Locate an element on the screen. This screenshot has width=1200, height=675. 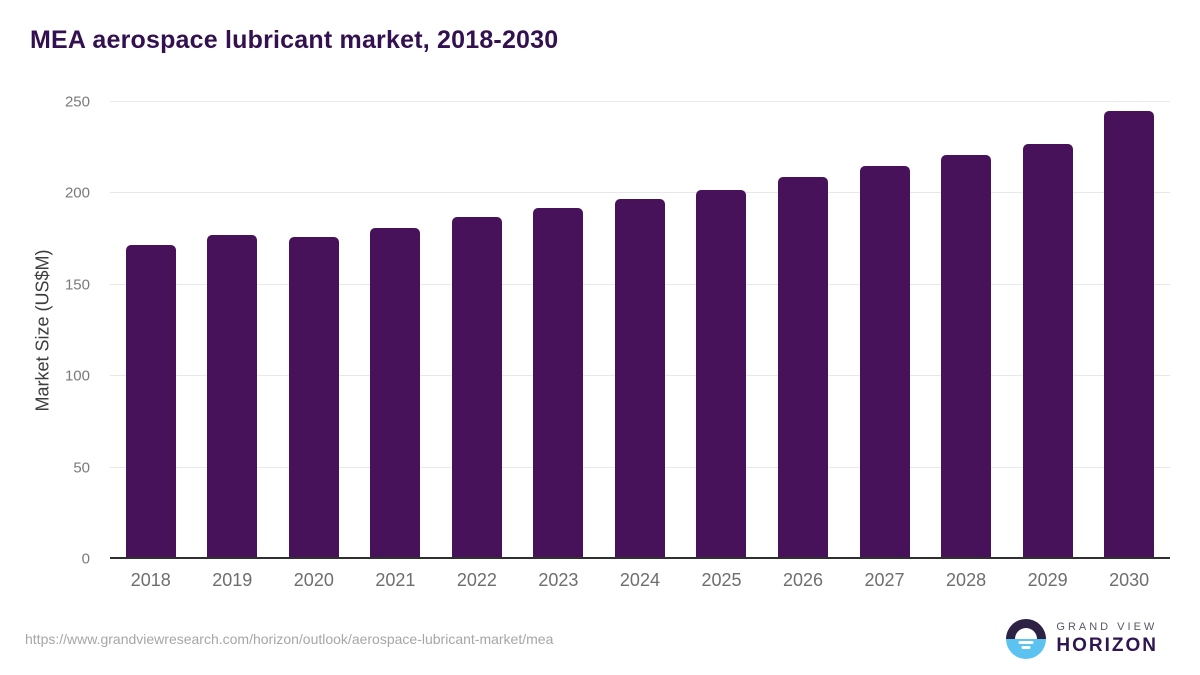
bar-slot-2026 is located at coordinates (803, 330).